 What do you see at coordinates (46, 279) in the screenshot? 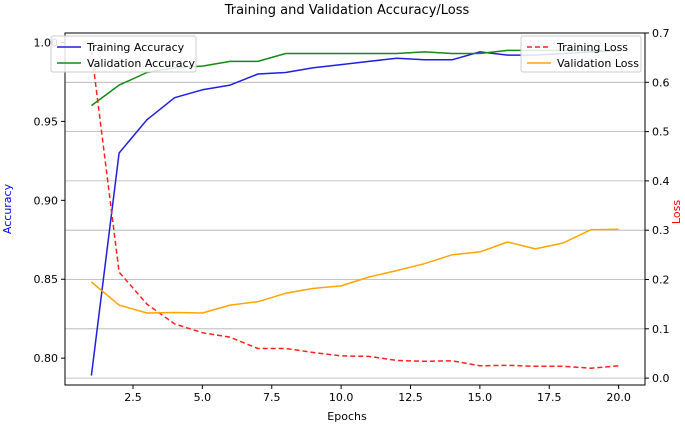
I see `y-left-tick-label: 0.85` at bounding box center [46, 279].